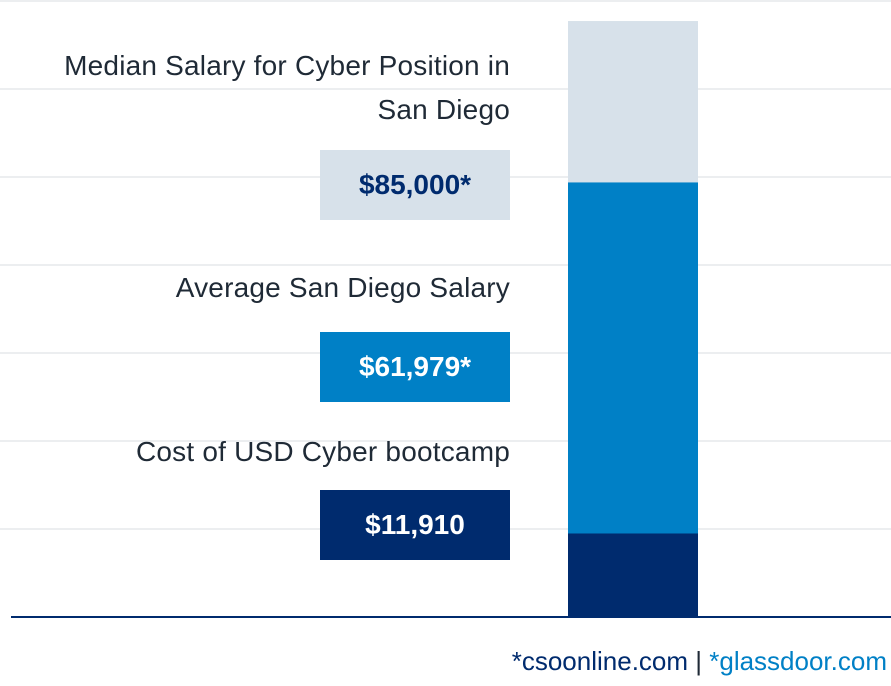  I want to click on value-box-bootcamp: $11,910, so click(415, 525).